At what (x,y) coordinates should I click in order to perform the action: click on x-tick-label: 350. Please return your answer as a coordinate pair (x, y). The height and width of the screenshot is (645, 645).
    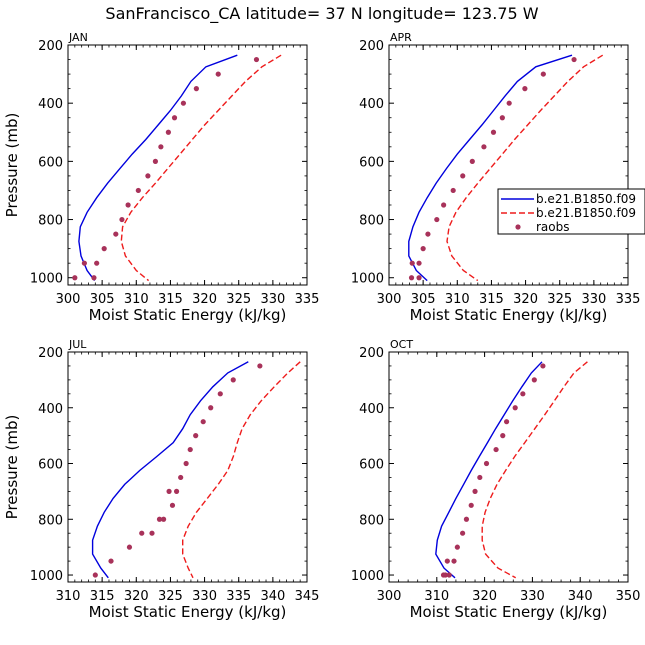
    Looking at the image, I should click on (628, 596).